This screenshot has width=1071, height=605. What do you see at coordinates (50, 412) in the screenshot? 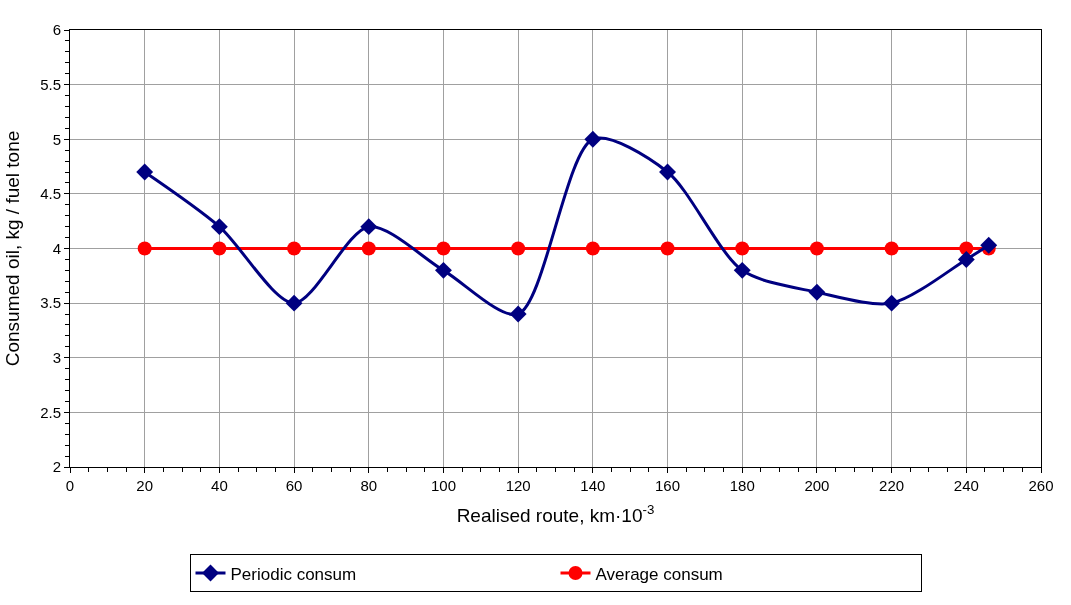
I see `y-tick-label: 2.5` at bounding box center [50, 412].